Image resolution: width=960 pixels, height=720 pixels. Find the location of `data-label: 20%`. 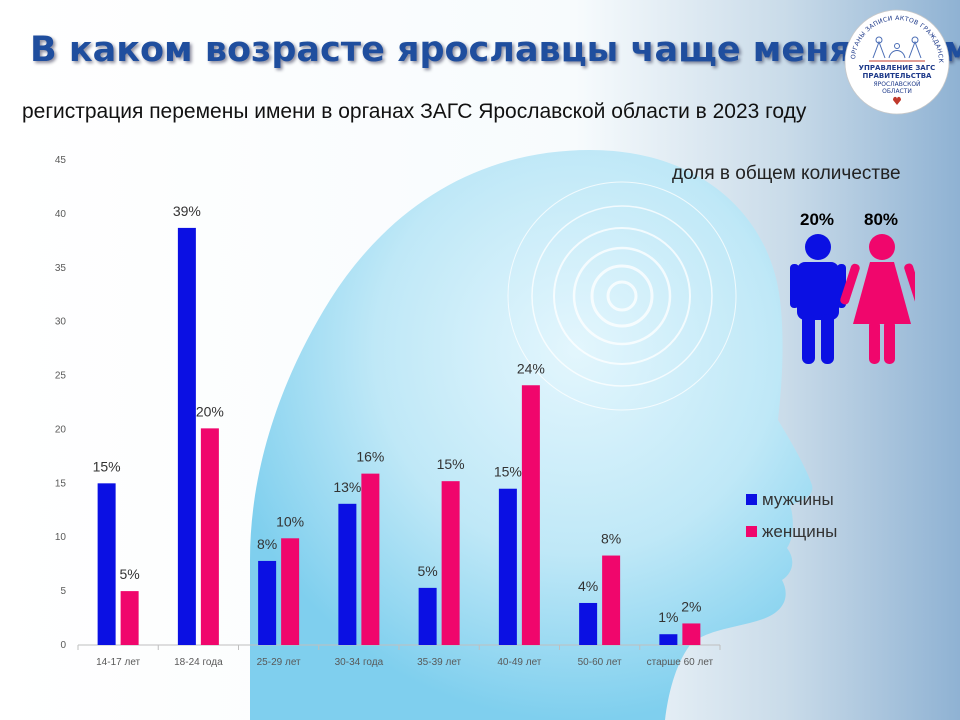

data-label: 20% is located at coordinates (210, 411).